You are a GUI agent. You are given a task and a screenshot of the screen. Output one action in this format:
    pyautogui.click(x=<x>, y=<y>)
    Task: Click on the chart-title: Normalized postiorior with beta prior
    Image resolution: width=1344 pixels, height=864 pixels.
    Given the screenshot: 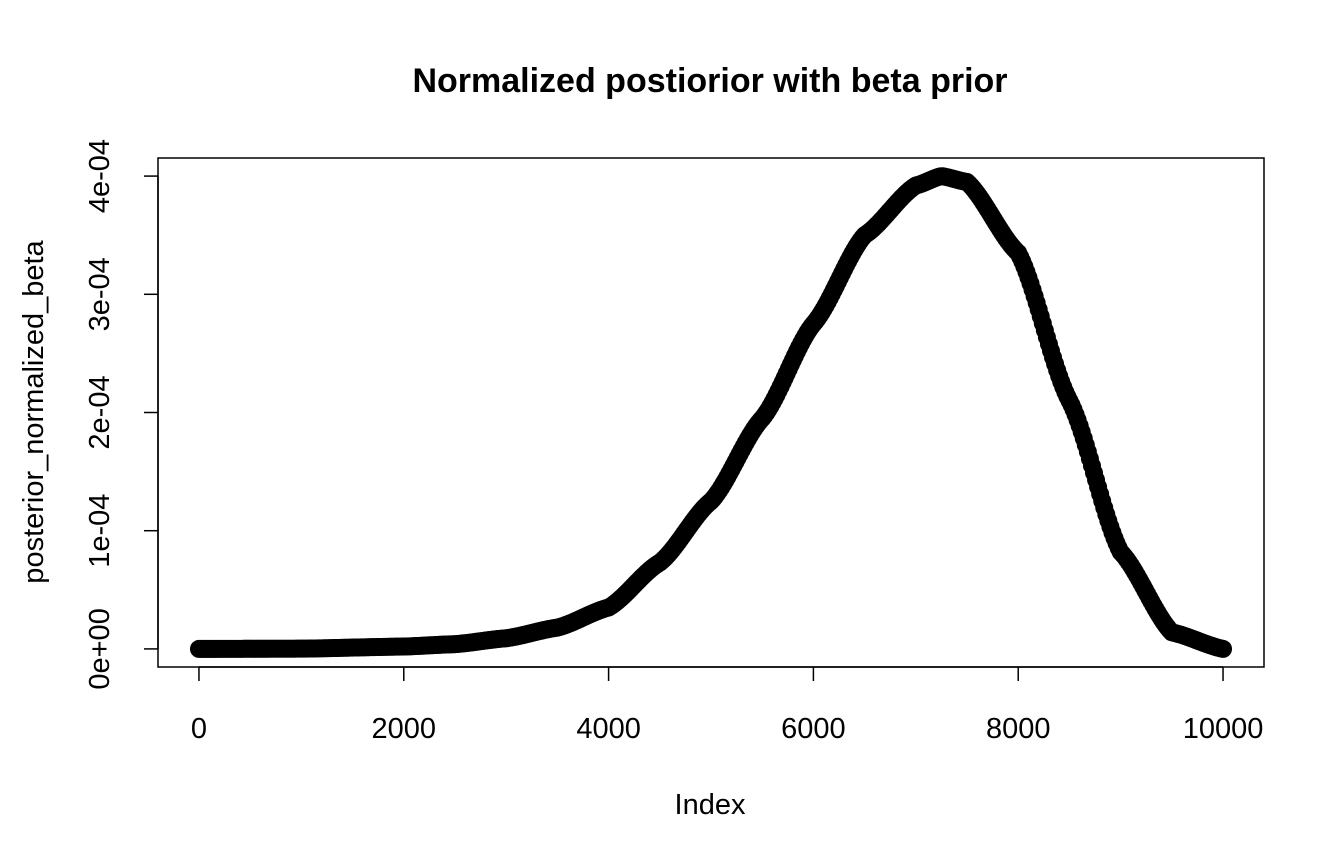 What is the action you would take?
    pyautogui.click(x=709, y=81)
    